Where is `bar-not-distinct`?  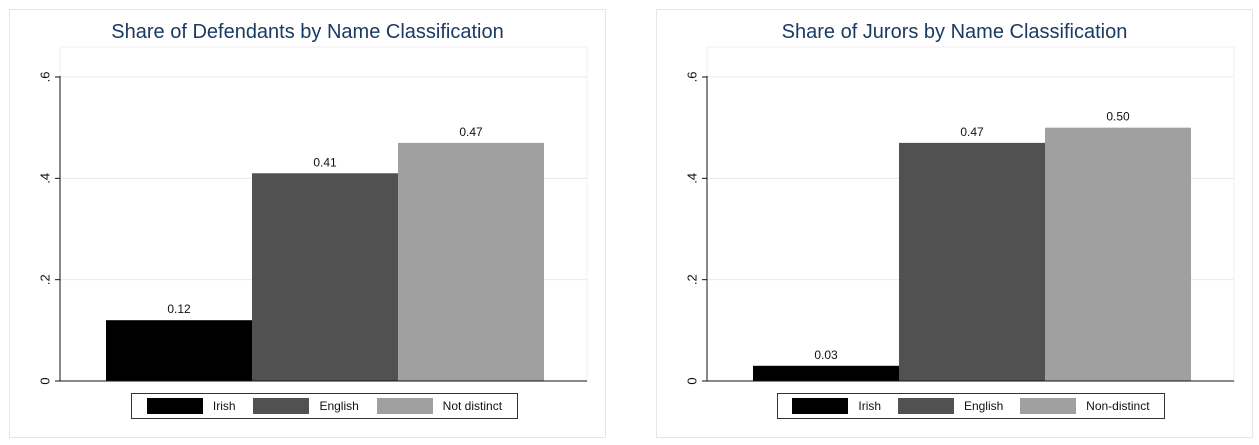 bar-not-distinct is located at coordinates (471, 261).